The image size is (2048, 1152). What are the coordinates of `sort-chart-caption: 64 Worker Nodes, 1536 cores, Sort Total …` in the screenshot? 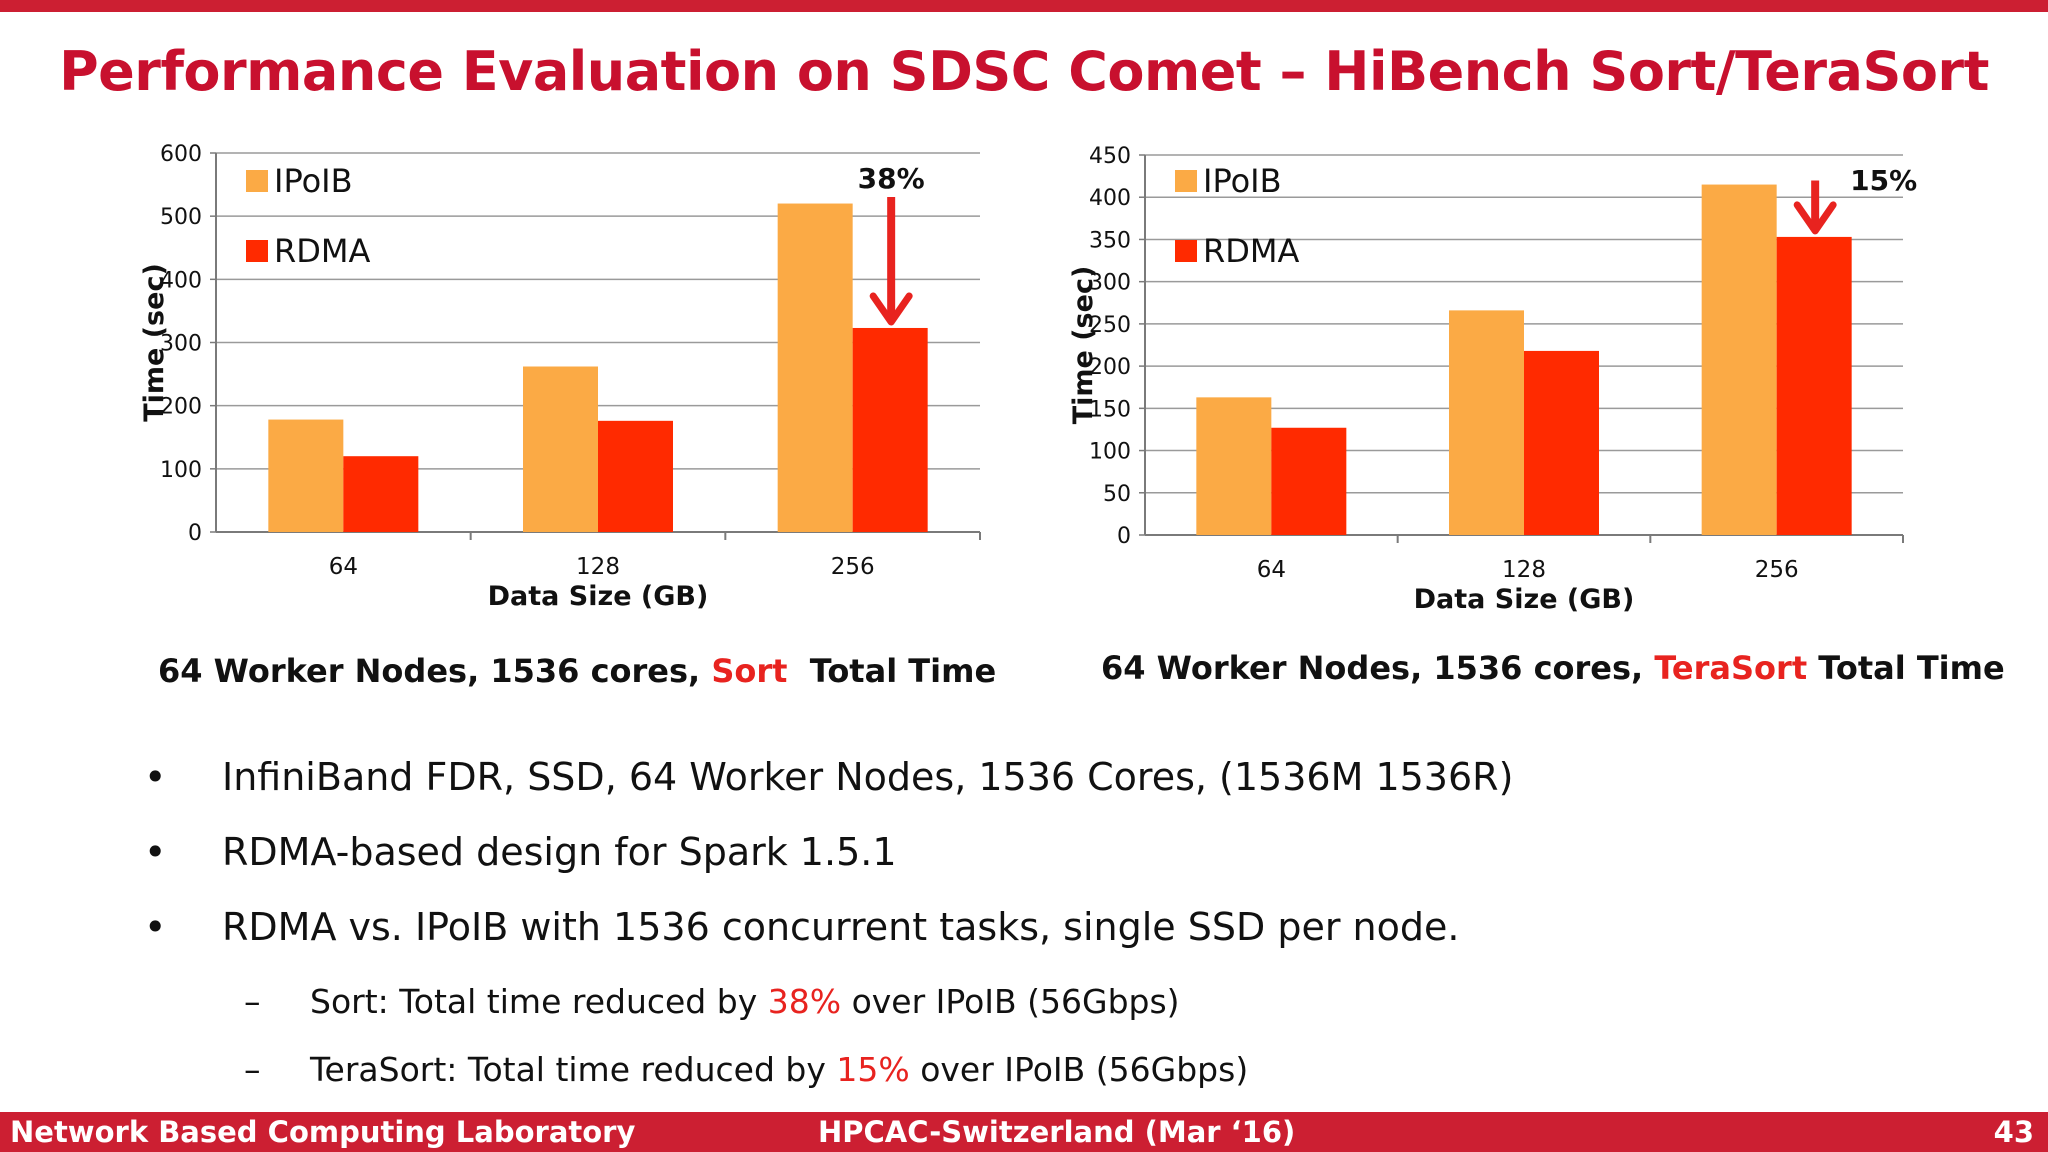 It's located at (577, 671).